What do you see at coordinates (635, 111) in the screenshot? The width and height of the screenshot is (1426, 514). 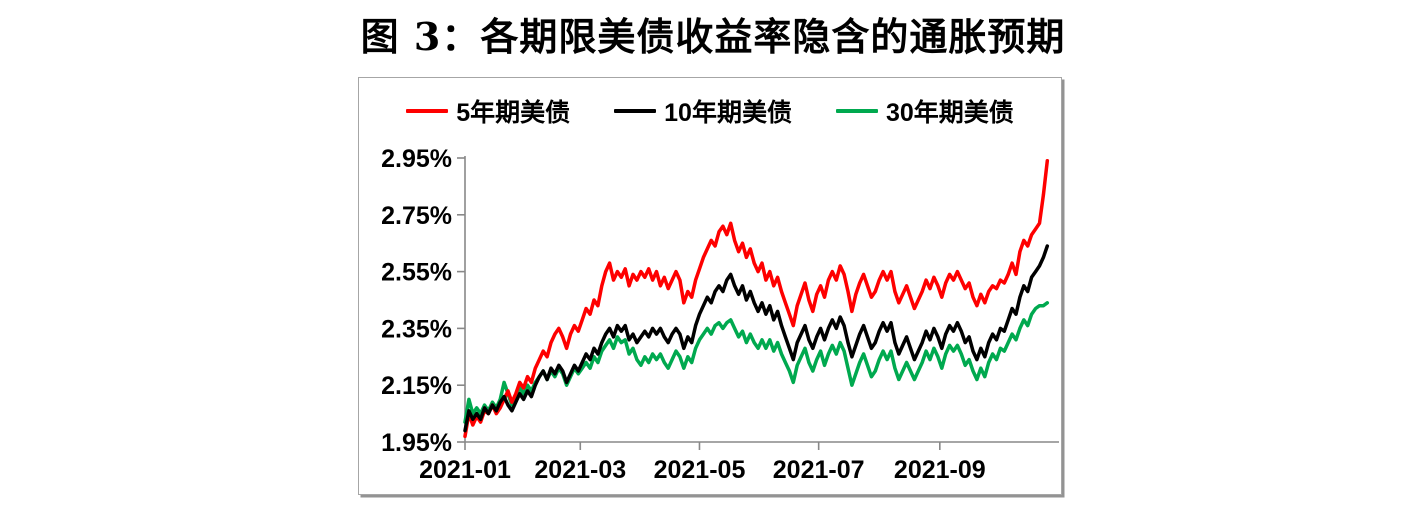 I see `line-swatch-10y` at bounding box center [635, 111].